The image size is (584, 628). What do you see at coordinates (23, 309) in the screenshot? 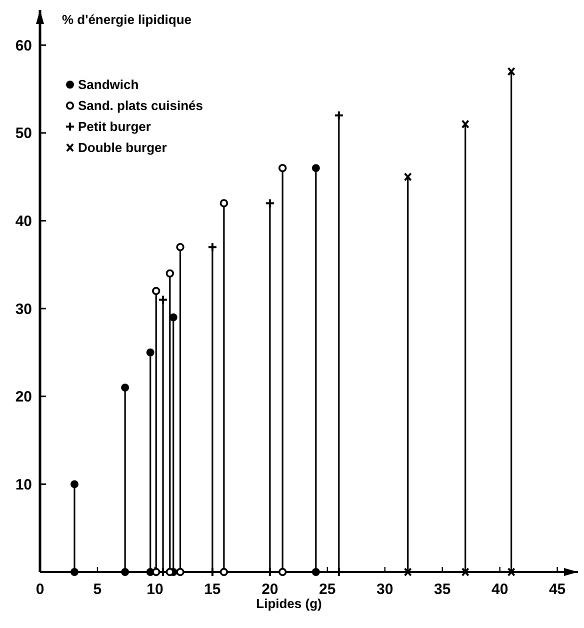
I see `y-tick-label: 30` at bounding box center [23, 309].